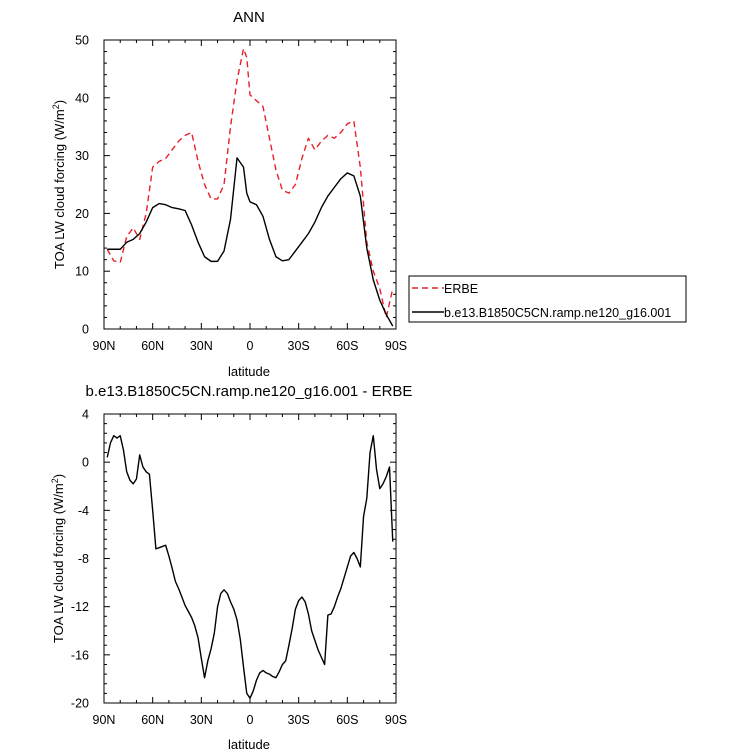 This screenshot has height=755, width=733. Describe the element at coordinates (104, 346) in the screenshot. I see `top-x-tick-label: 90N` at that location.